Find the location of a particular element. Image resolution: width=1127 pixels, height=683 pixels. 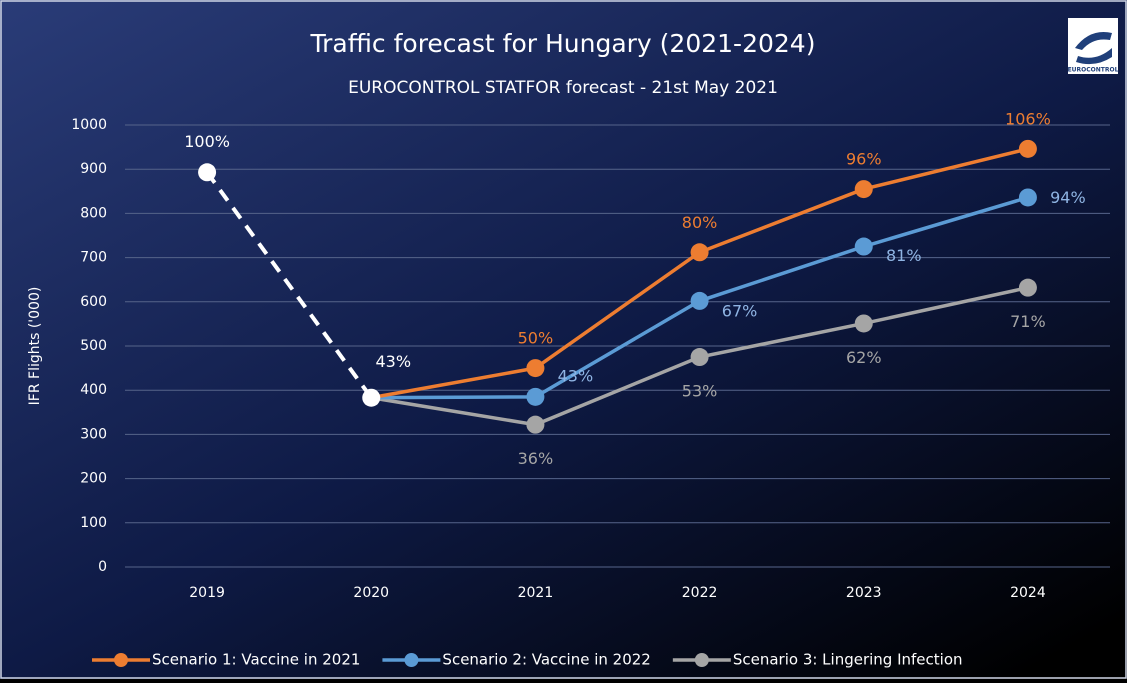

data-label: 80% is located at coordinates (700, 222).